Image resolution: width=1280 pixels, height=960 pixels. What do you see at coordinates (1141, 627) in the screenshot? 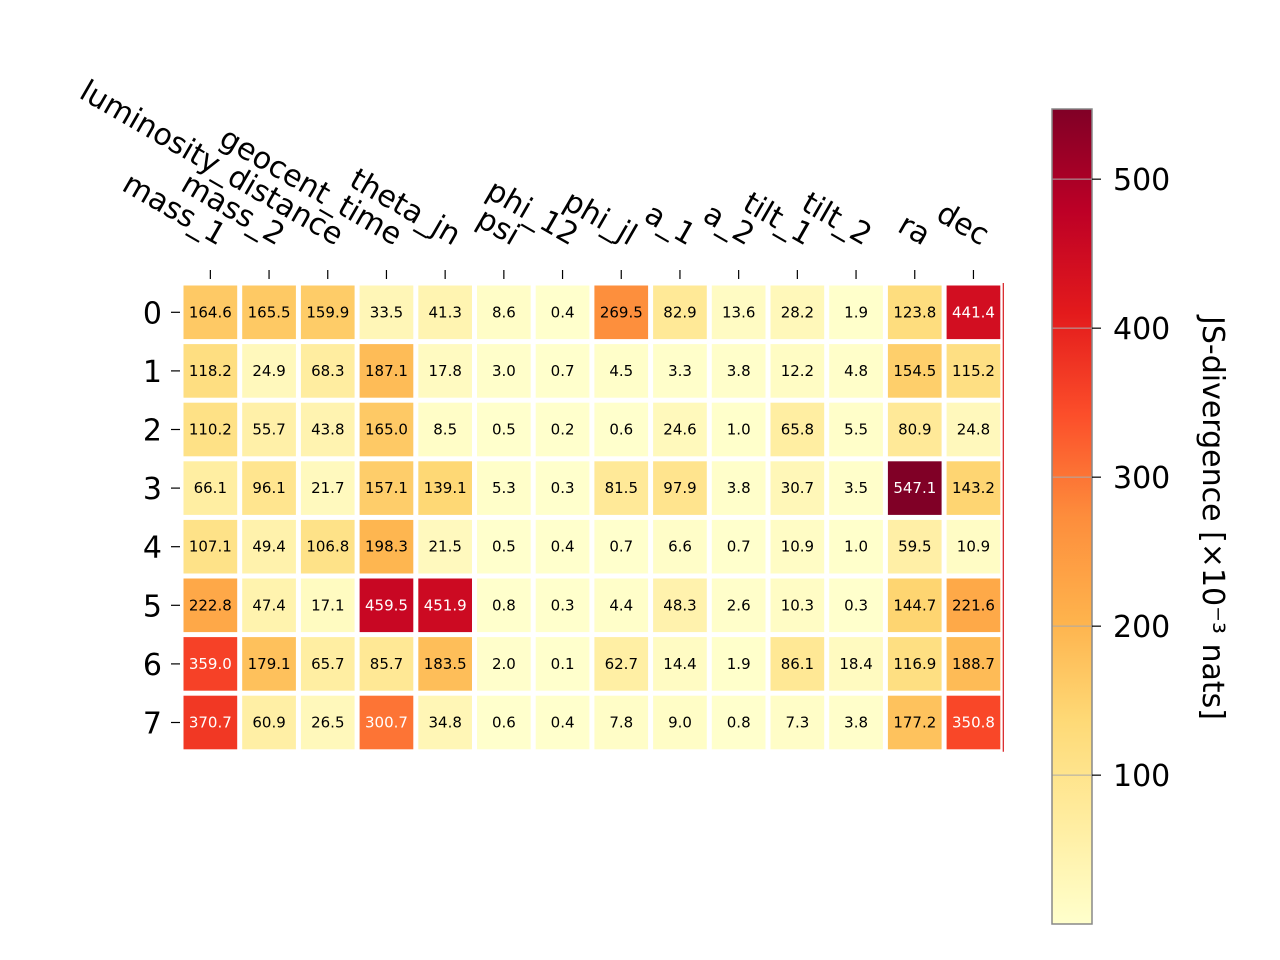
I see `colorbar-tick-label: 200` at bounding box center [1141, 627].